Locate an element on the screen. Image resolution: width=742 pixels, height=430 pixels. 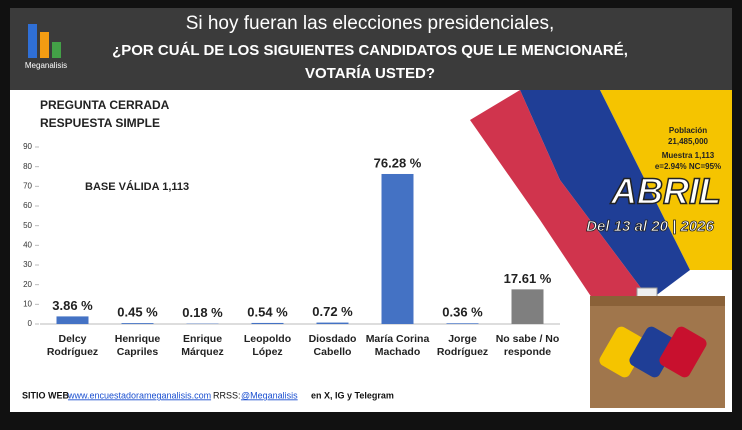
footer-link: www.encuestadorameganalisis.com is located at coordinates (139, 395).